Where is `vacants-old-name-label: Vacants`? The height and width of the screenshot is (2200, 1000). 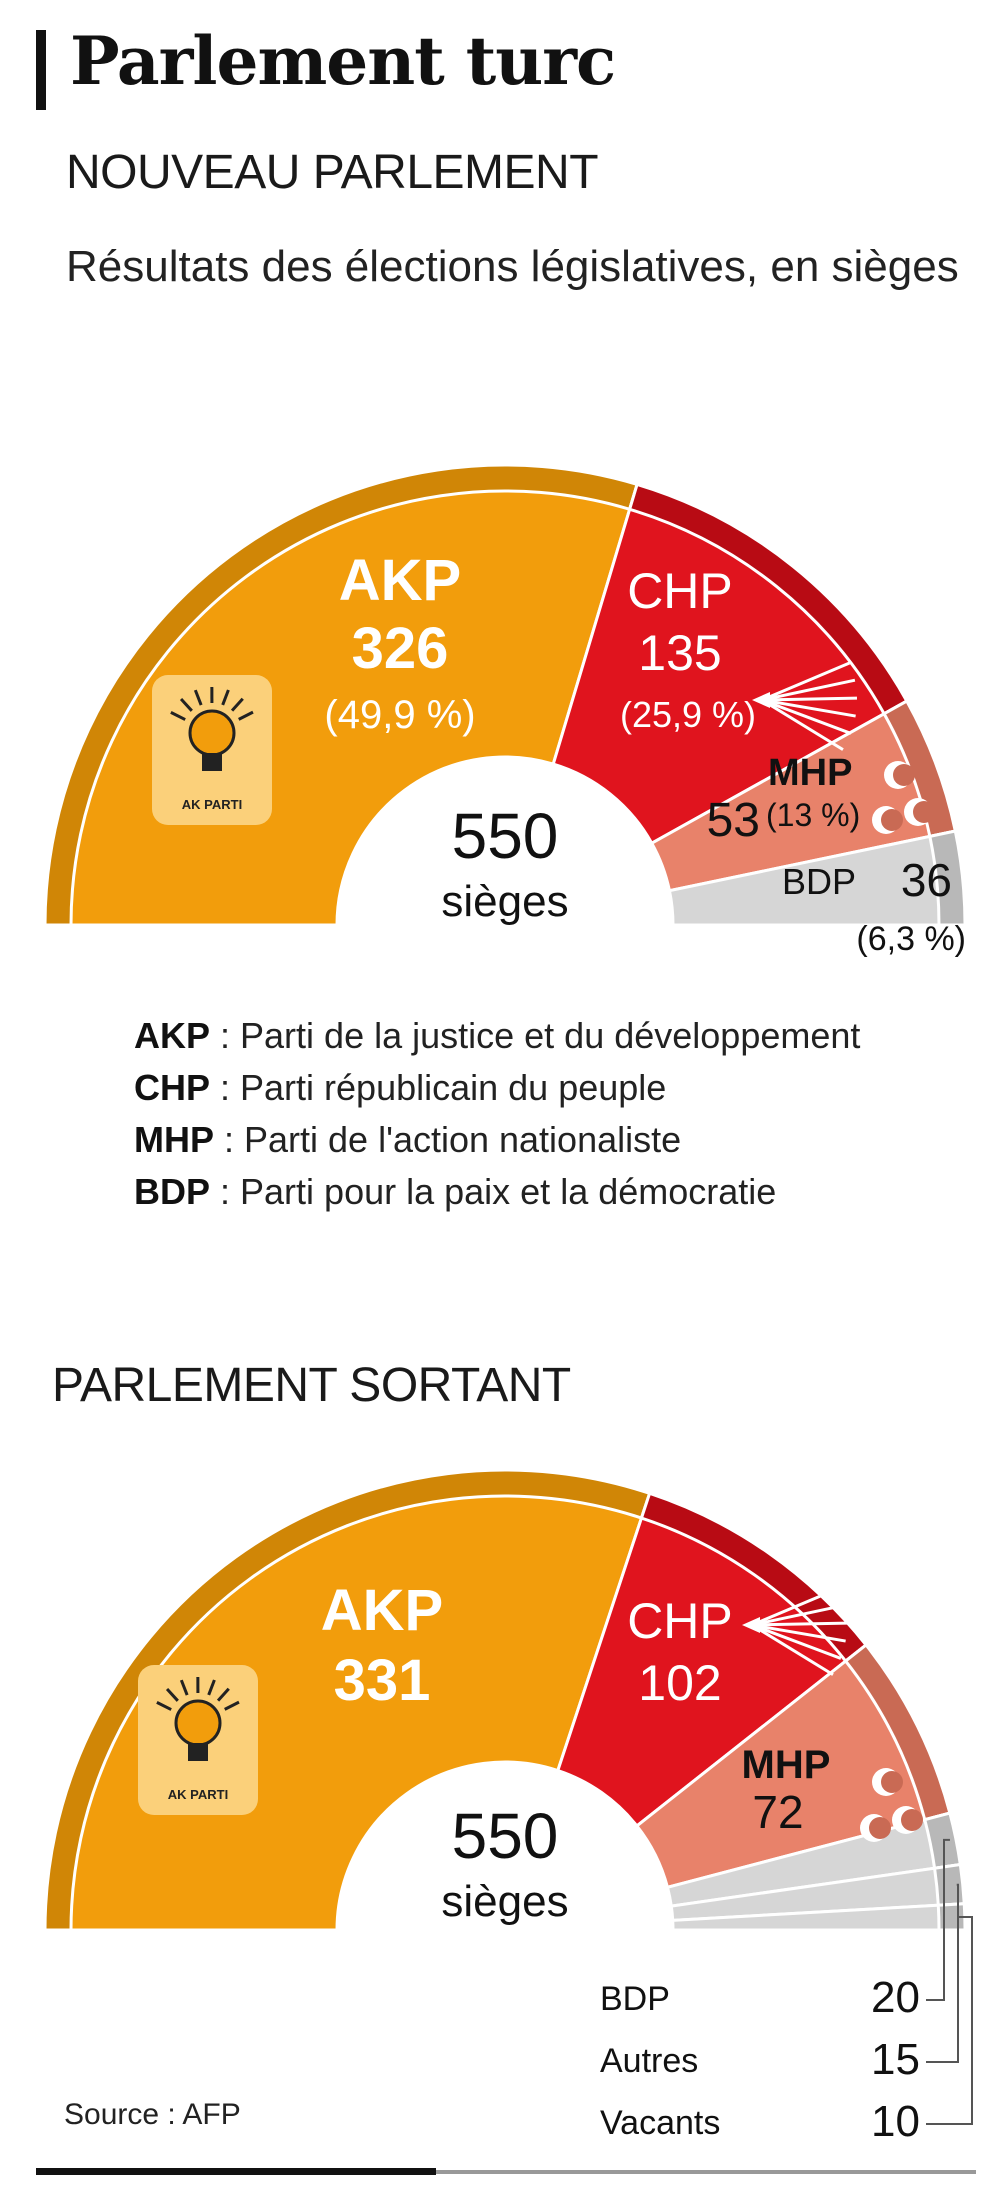 vacants-old-name-label: Vacants is located at coordinates (660, 2123).